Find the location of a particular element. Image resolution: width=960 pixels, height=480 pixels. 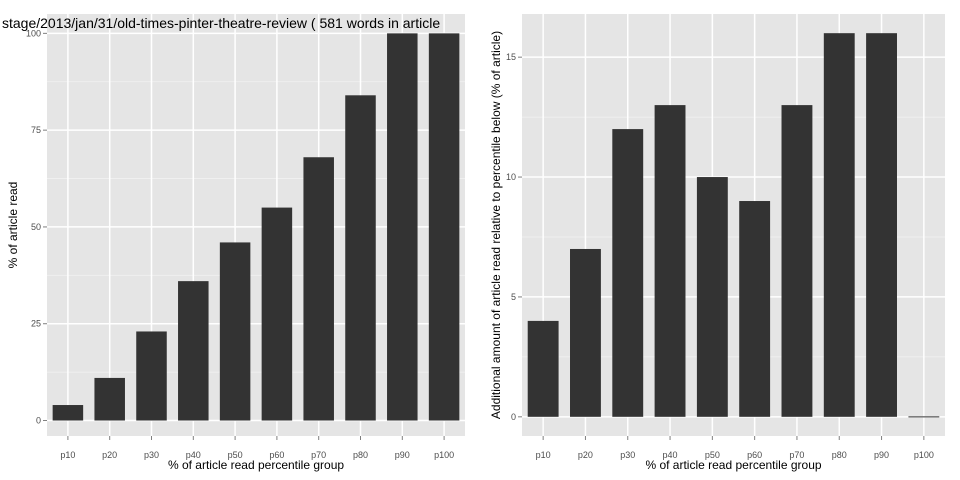

y-tick-label: 75 is located at coordinates (36, 130).